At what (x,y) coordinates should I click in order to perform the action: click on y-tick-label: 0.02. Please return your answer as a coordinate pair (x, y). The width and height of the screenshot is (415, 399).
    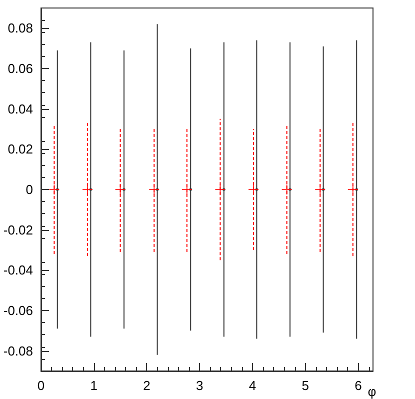
    Looking at the image, I should click on (20, 149).